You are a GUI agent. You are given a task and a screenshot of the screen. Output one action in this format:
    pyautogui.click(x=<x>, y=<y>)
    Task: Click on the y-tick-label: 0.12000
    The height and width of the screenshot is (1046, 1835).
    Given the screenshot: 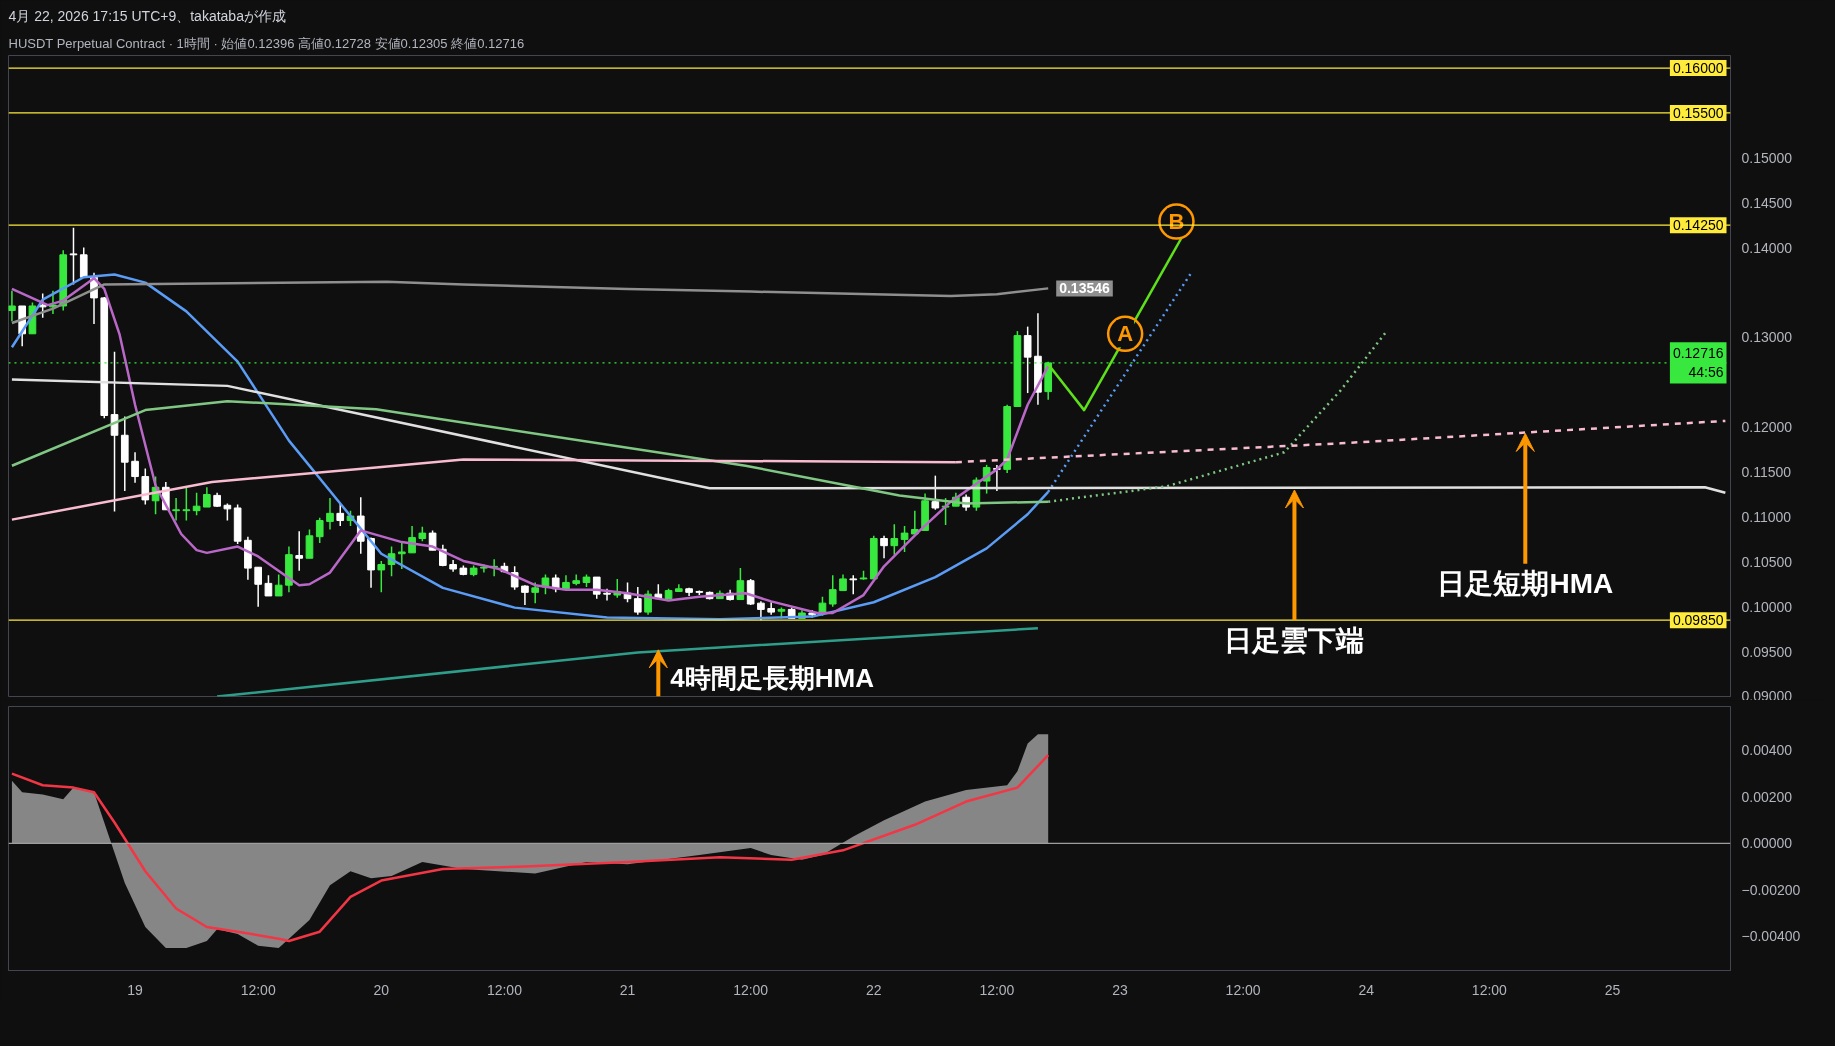 What is the action you would take?
    pyautogui.click(x=1767, y=427)
    